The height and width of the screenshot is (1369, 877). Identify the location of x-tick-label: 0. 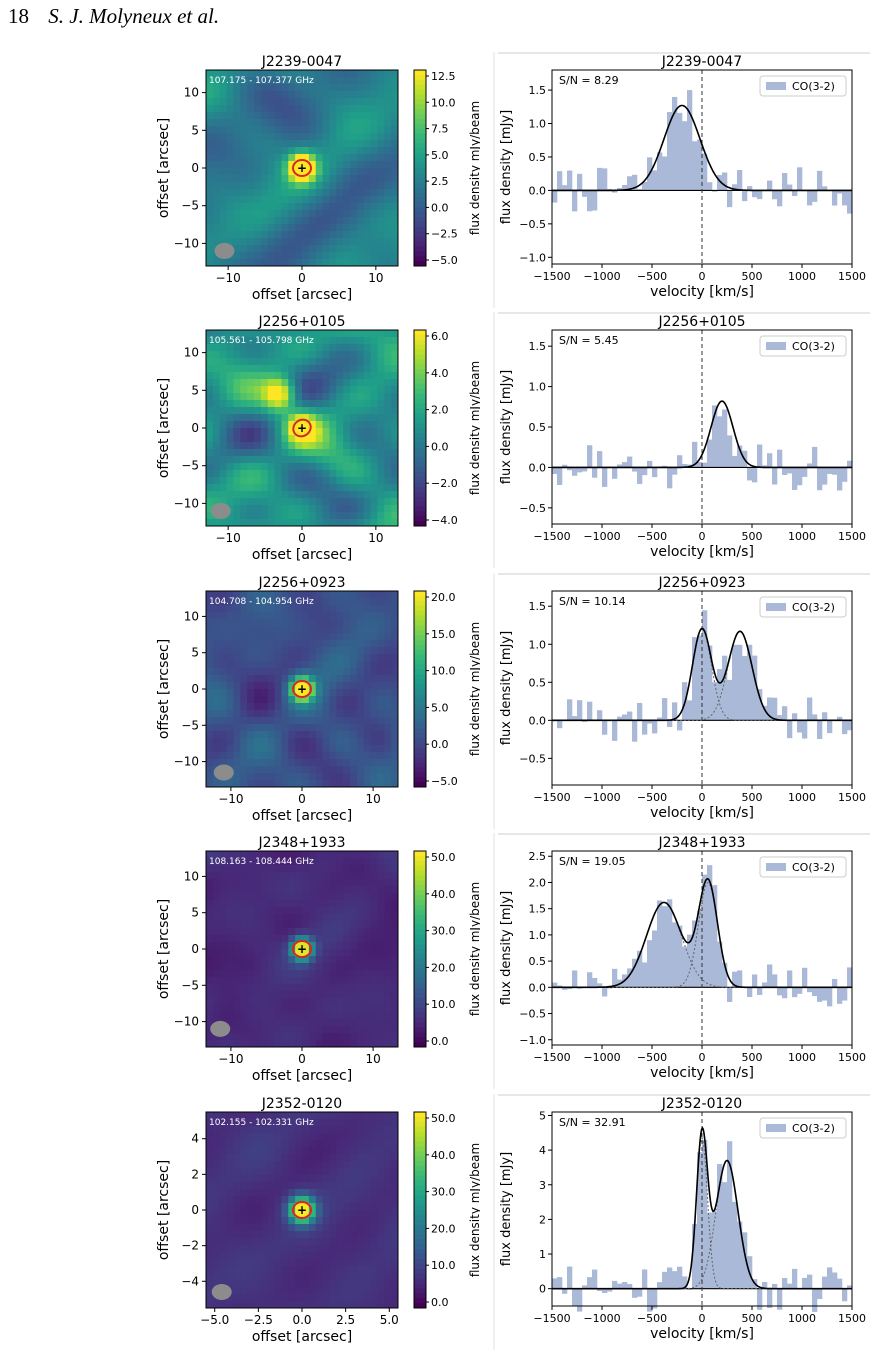
(302, 278).